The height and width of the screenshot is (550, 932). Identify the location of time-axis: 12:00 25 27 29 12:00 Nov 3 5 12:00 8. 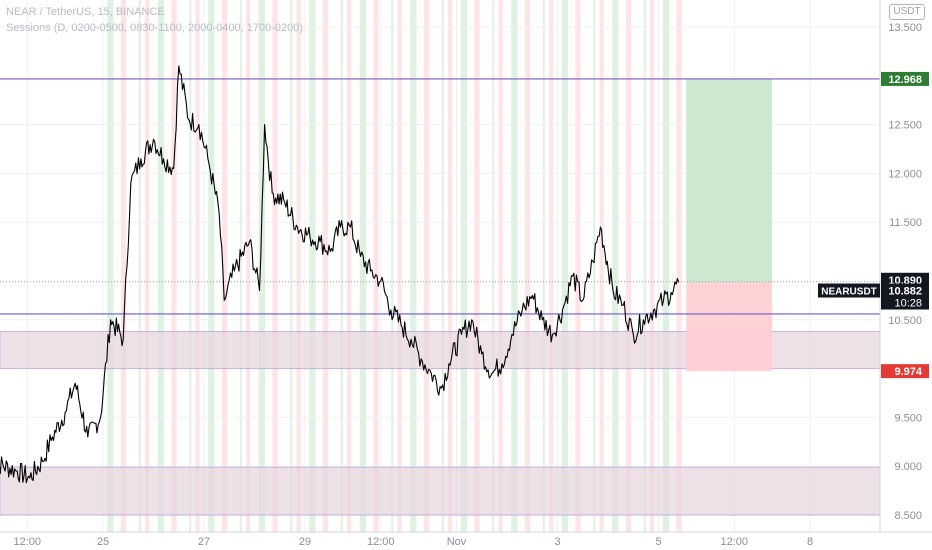
(466, 540).